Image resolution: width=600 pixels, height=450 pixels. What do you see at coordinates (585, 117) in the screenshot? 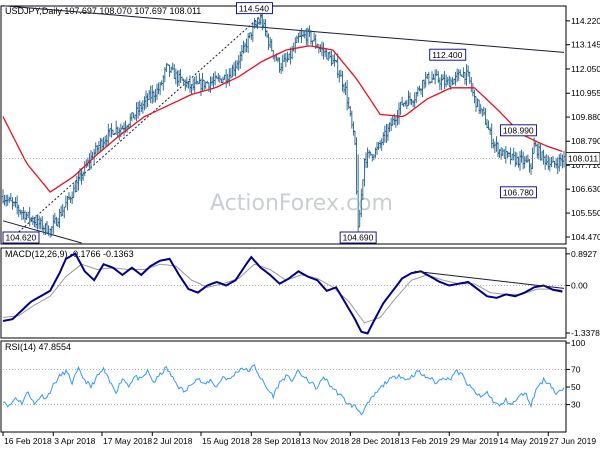
I see `price-y-tick-label: 109.880` at bounding box center [585, 117].